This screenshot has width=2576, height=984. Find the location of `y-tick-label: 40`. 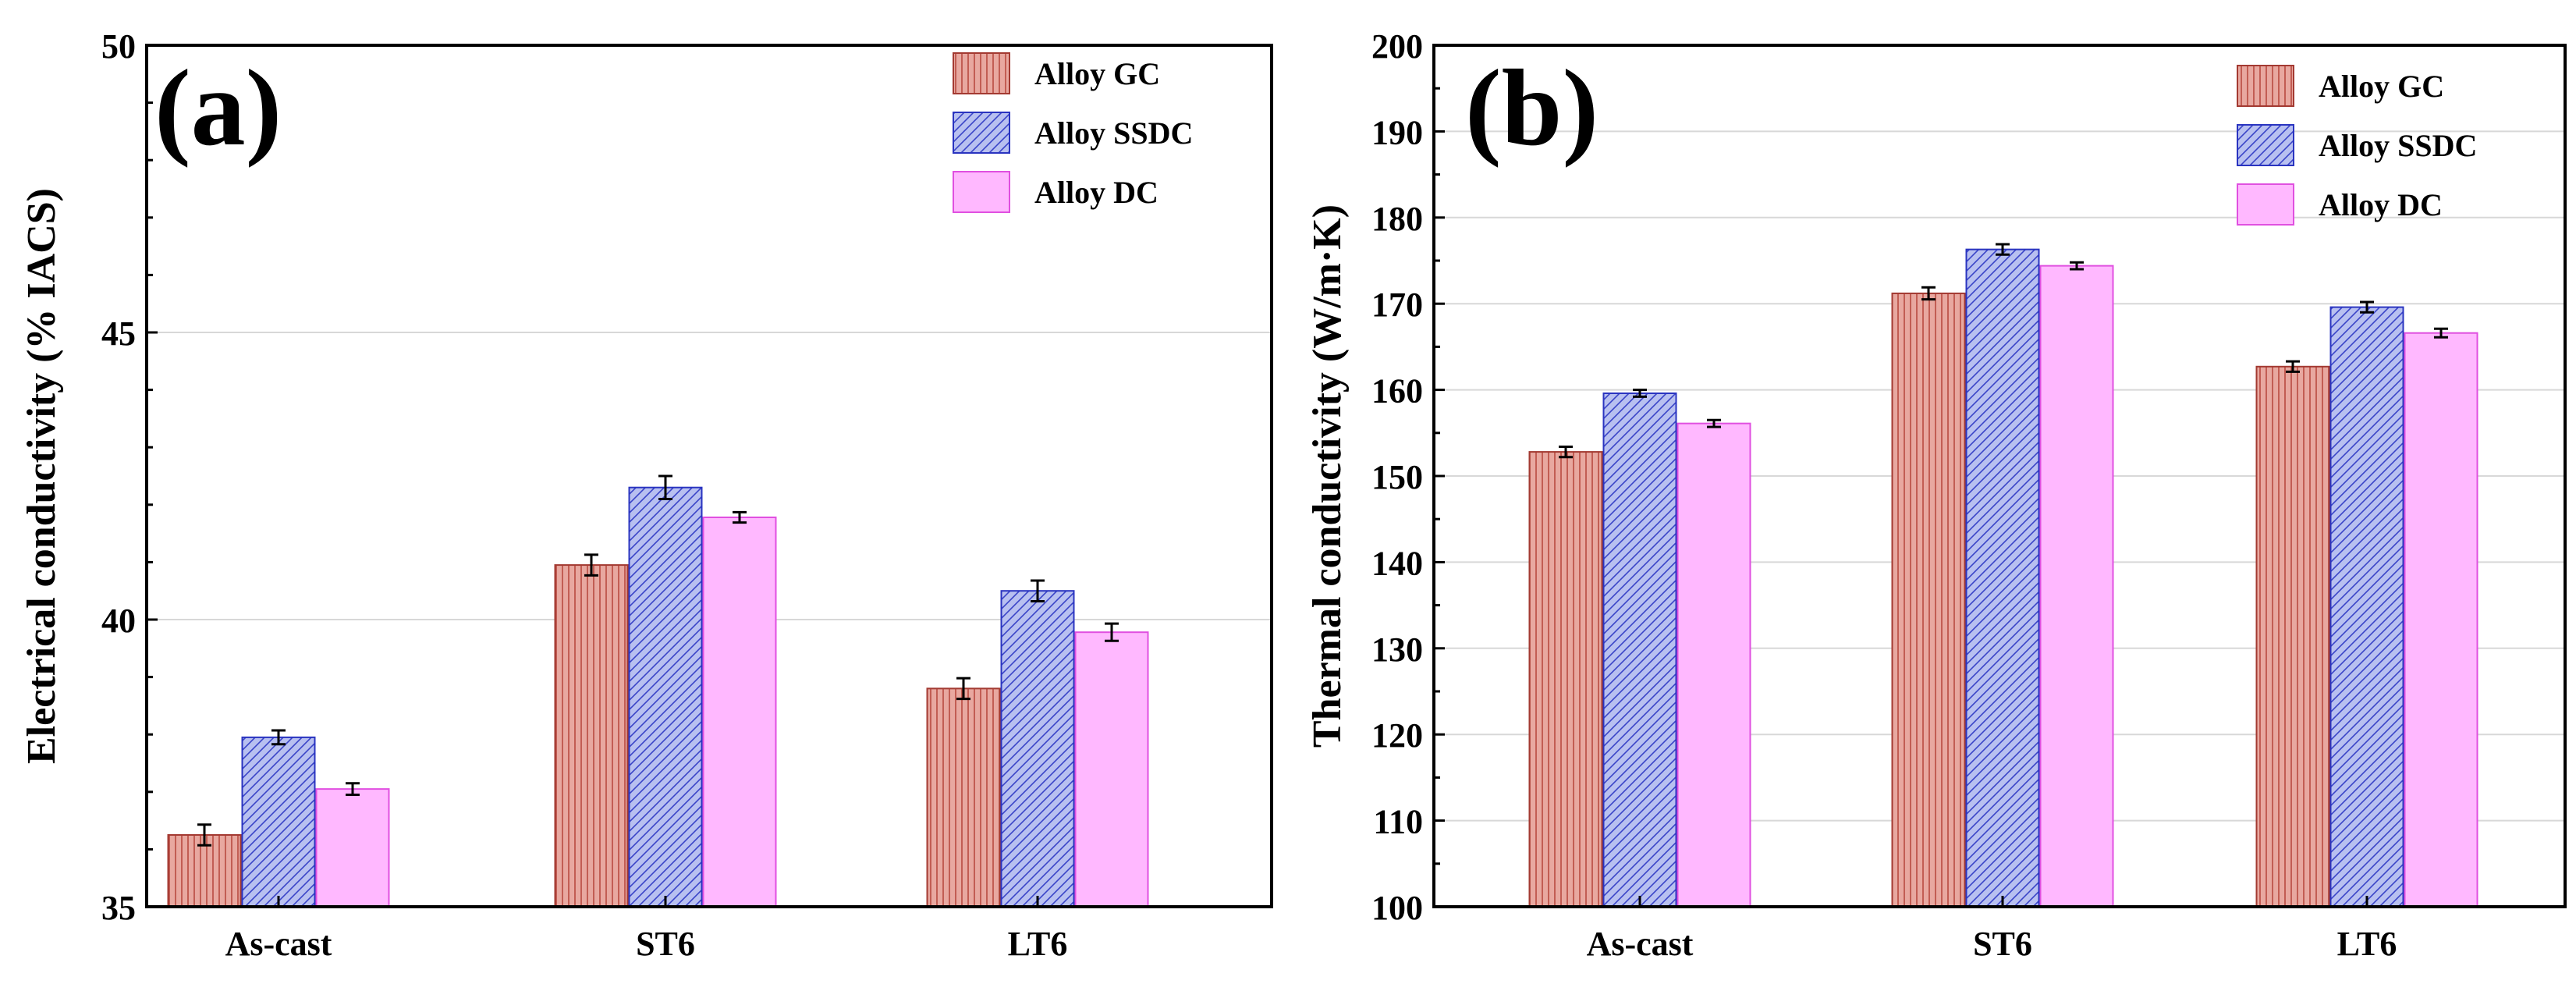

y-tick-label: 40 is located at coordinates (118, 621).